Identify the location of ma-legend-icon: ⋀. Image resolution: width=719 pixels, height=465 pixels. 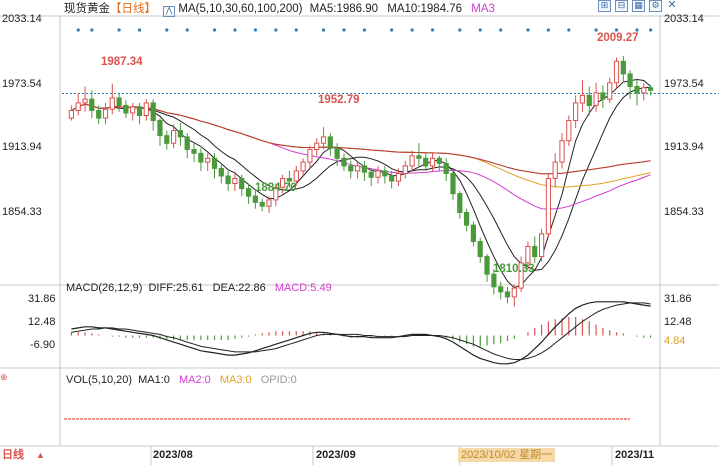
(169, 11).